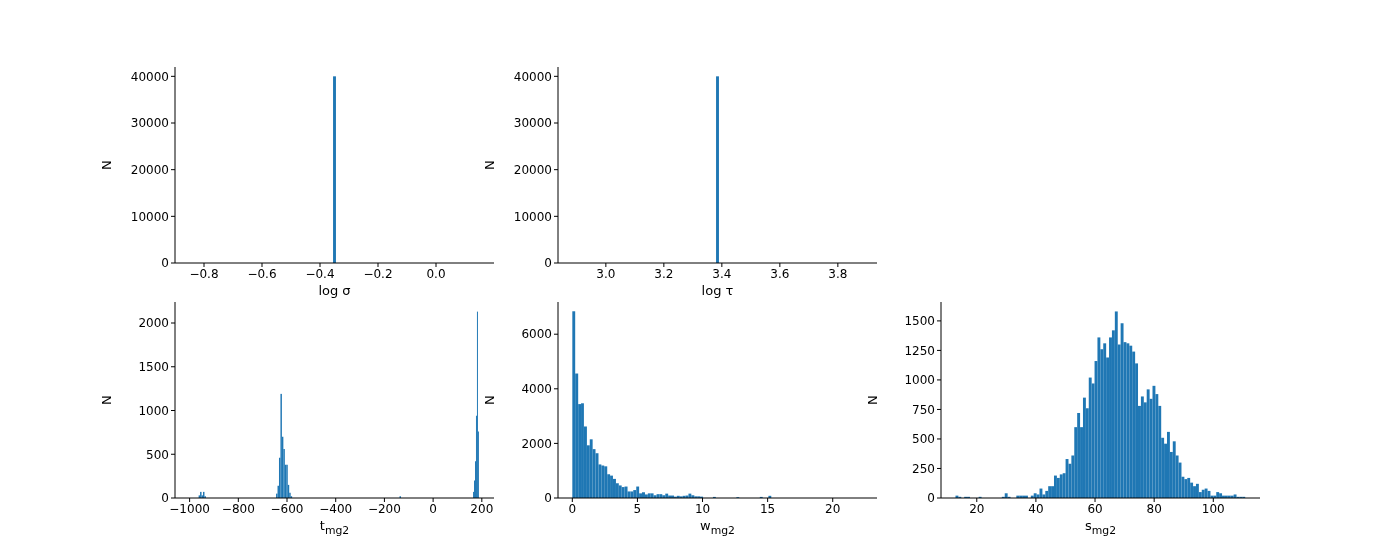 This screenshot has height=560, width=1400. Describe the element at coordinates (536, 334) in the screenshot. I see `y-tick-label: 6000` at that location.